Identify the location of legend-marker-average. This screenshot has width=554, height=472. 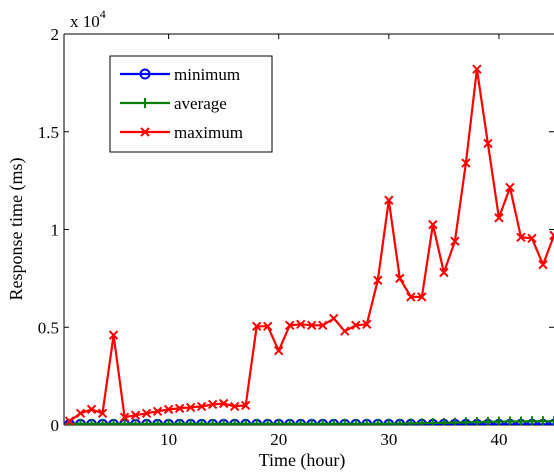
(145, 103).